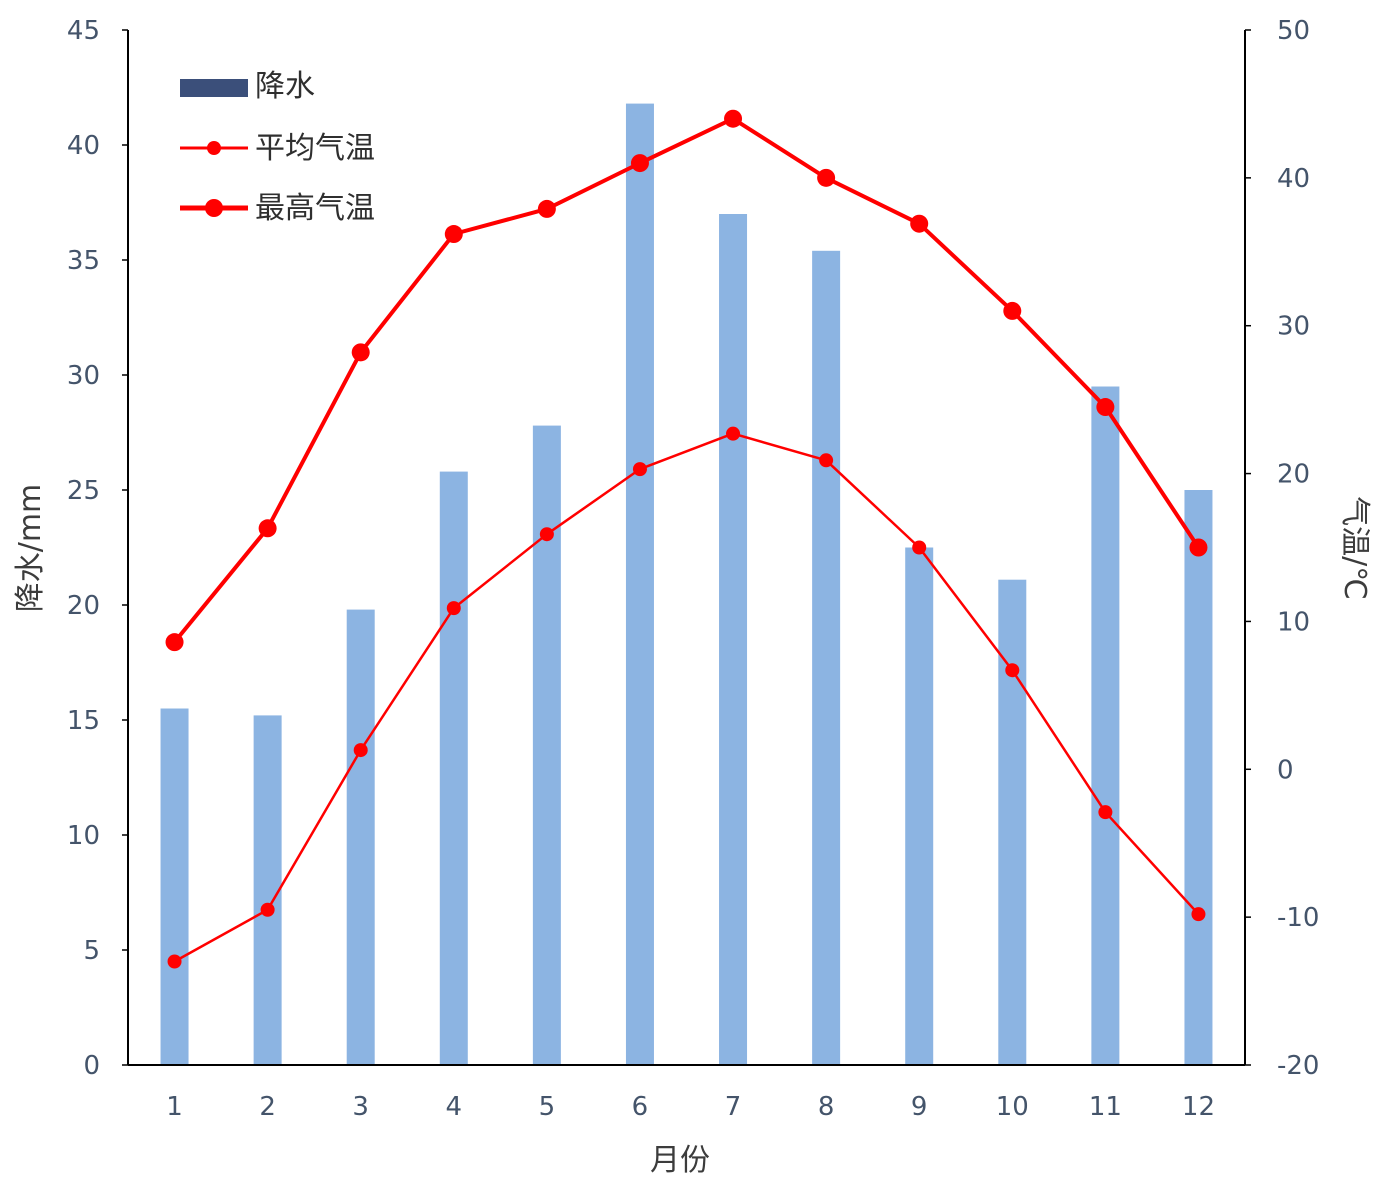 The width and height of the screenshot is (1382, 1196). What do you see at coordinates (826, 1107) in the screenshot?
I see `x-tick-label-8: 8` at bounding box center [826, 1107].